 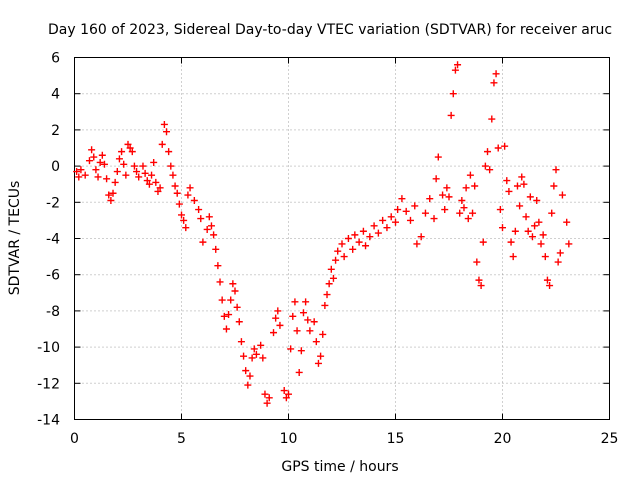 I want to click on x-tick-label: 5, so click(x=181, y=439).